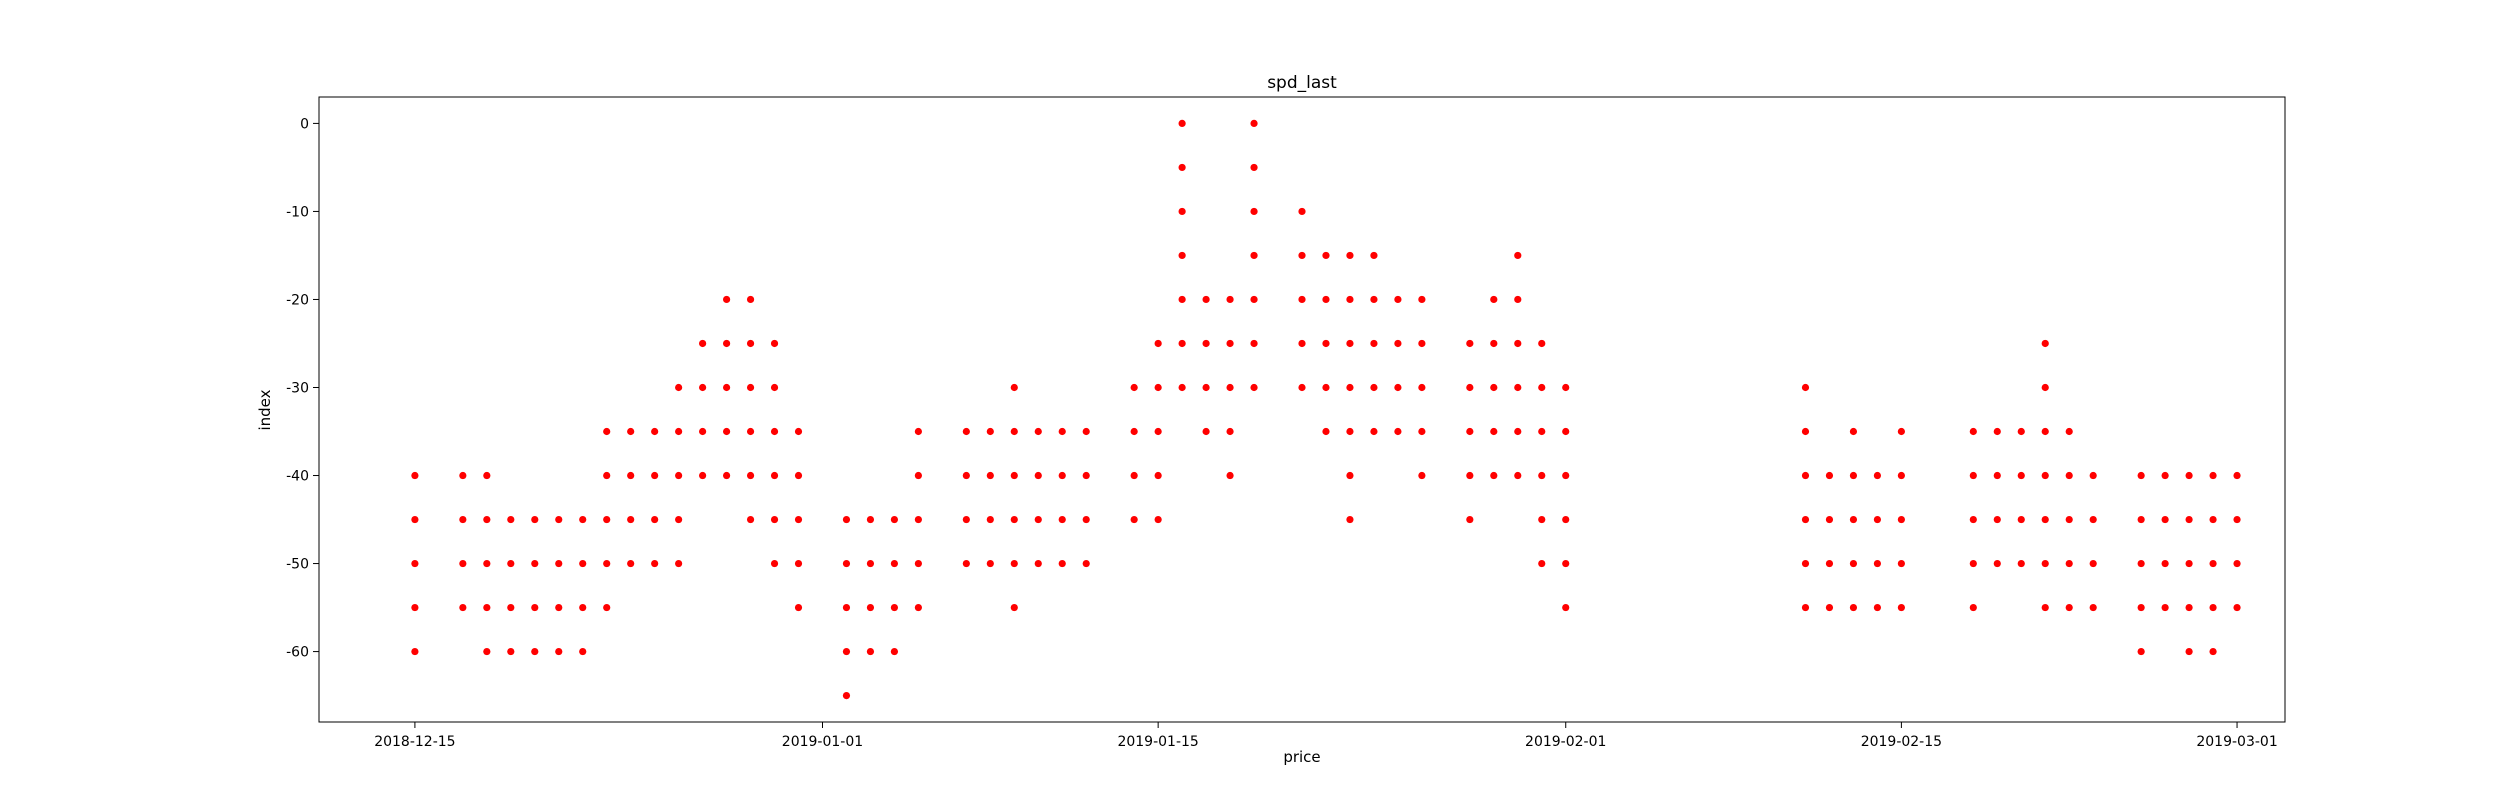  What do you see at coordinates (297, 477) in the screenshot?
I see `y-tick-label: -40` at bounding box center [297, 477].